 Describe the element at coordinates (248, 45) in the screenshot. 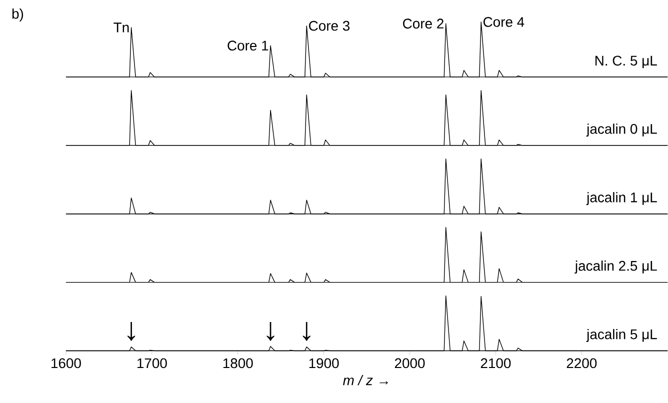

I see `annotation: Core 1` at that location.